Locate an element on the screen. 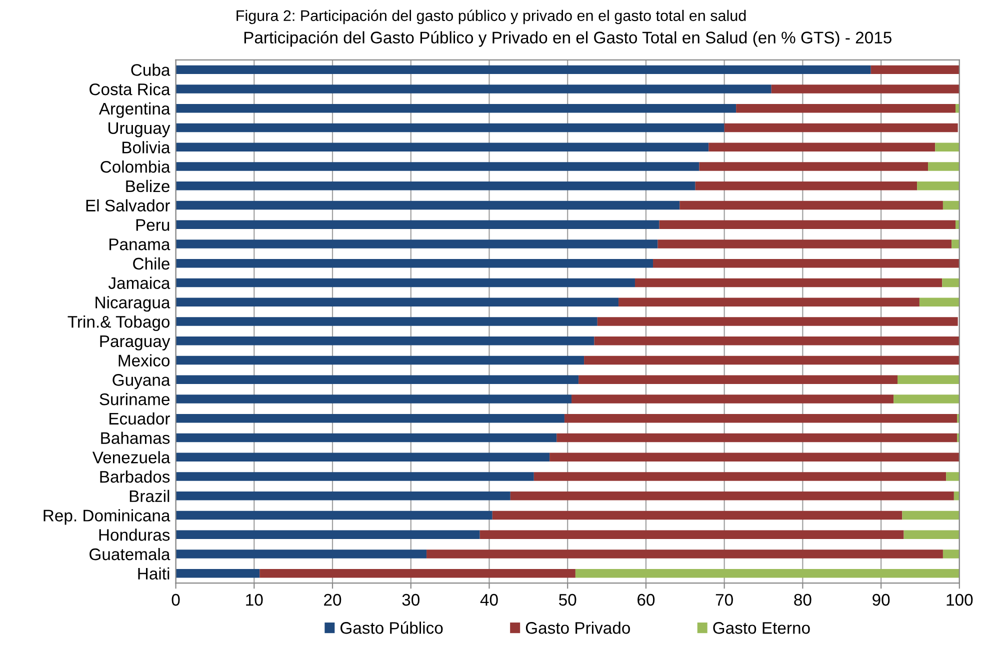  chart-title: Participación del Gasto Público y Privado en el Gasto Total en Salud (en % GTS) - 2015 is located at coordinates (568, 39).